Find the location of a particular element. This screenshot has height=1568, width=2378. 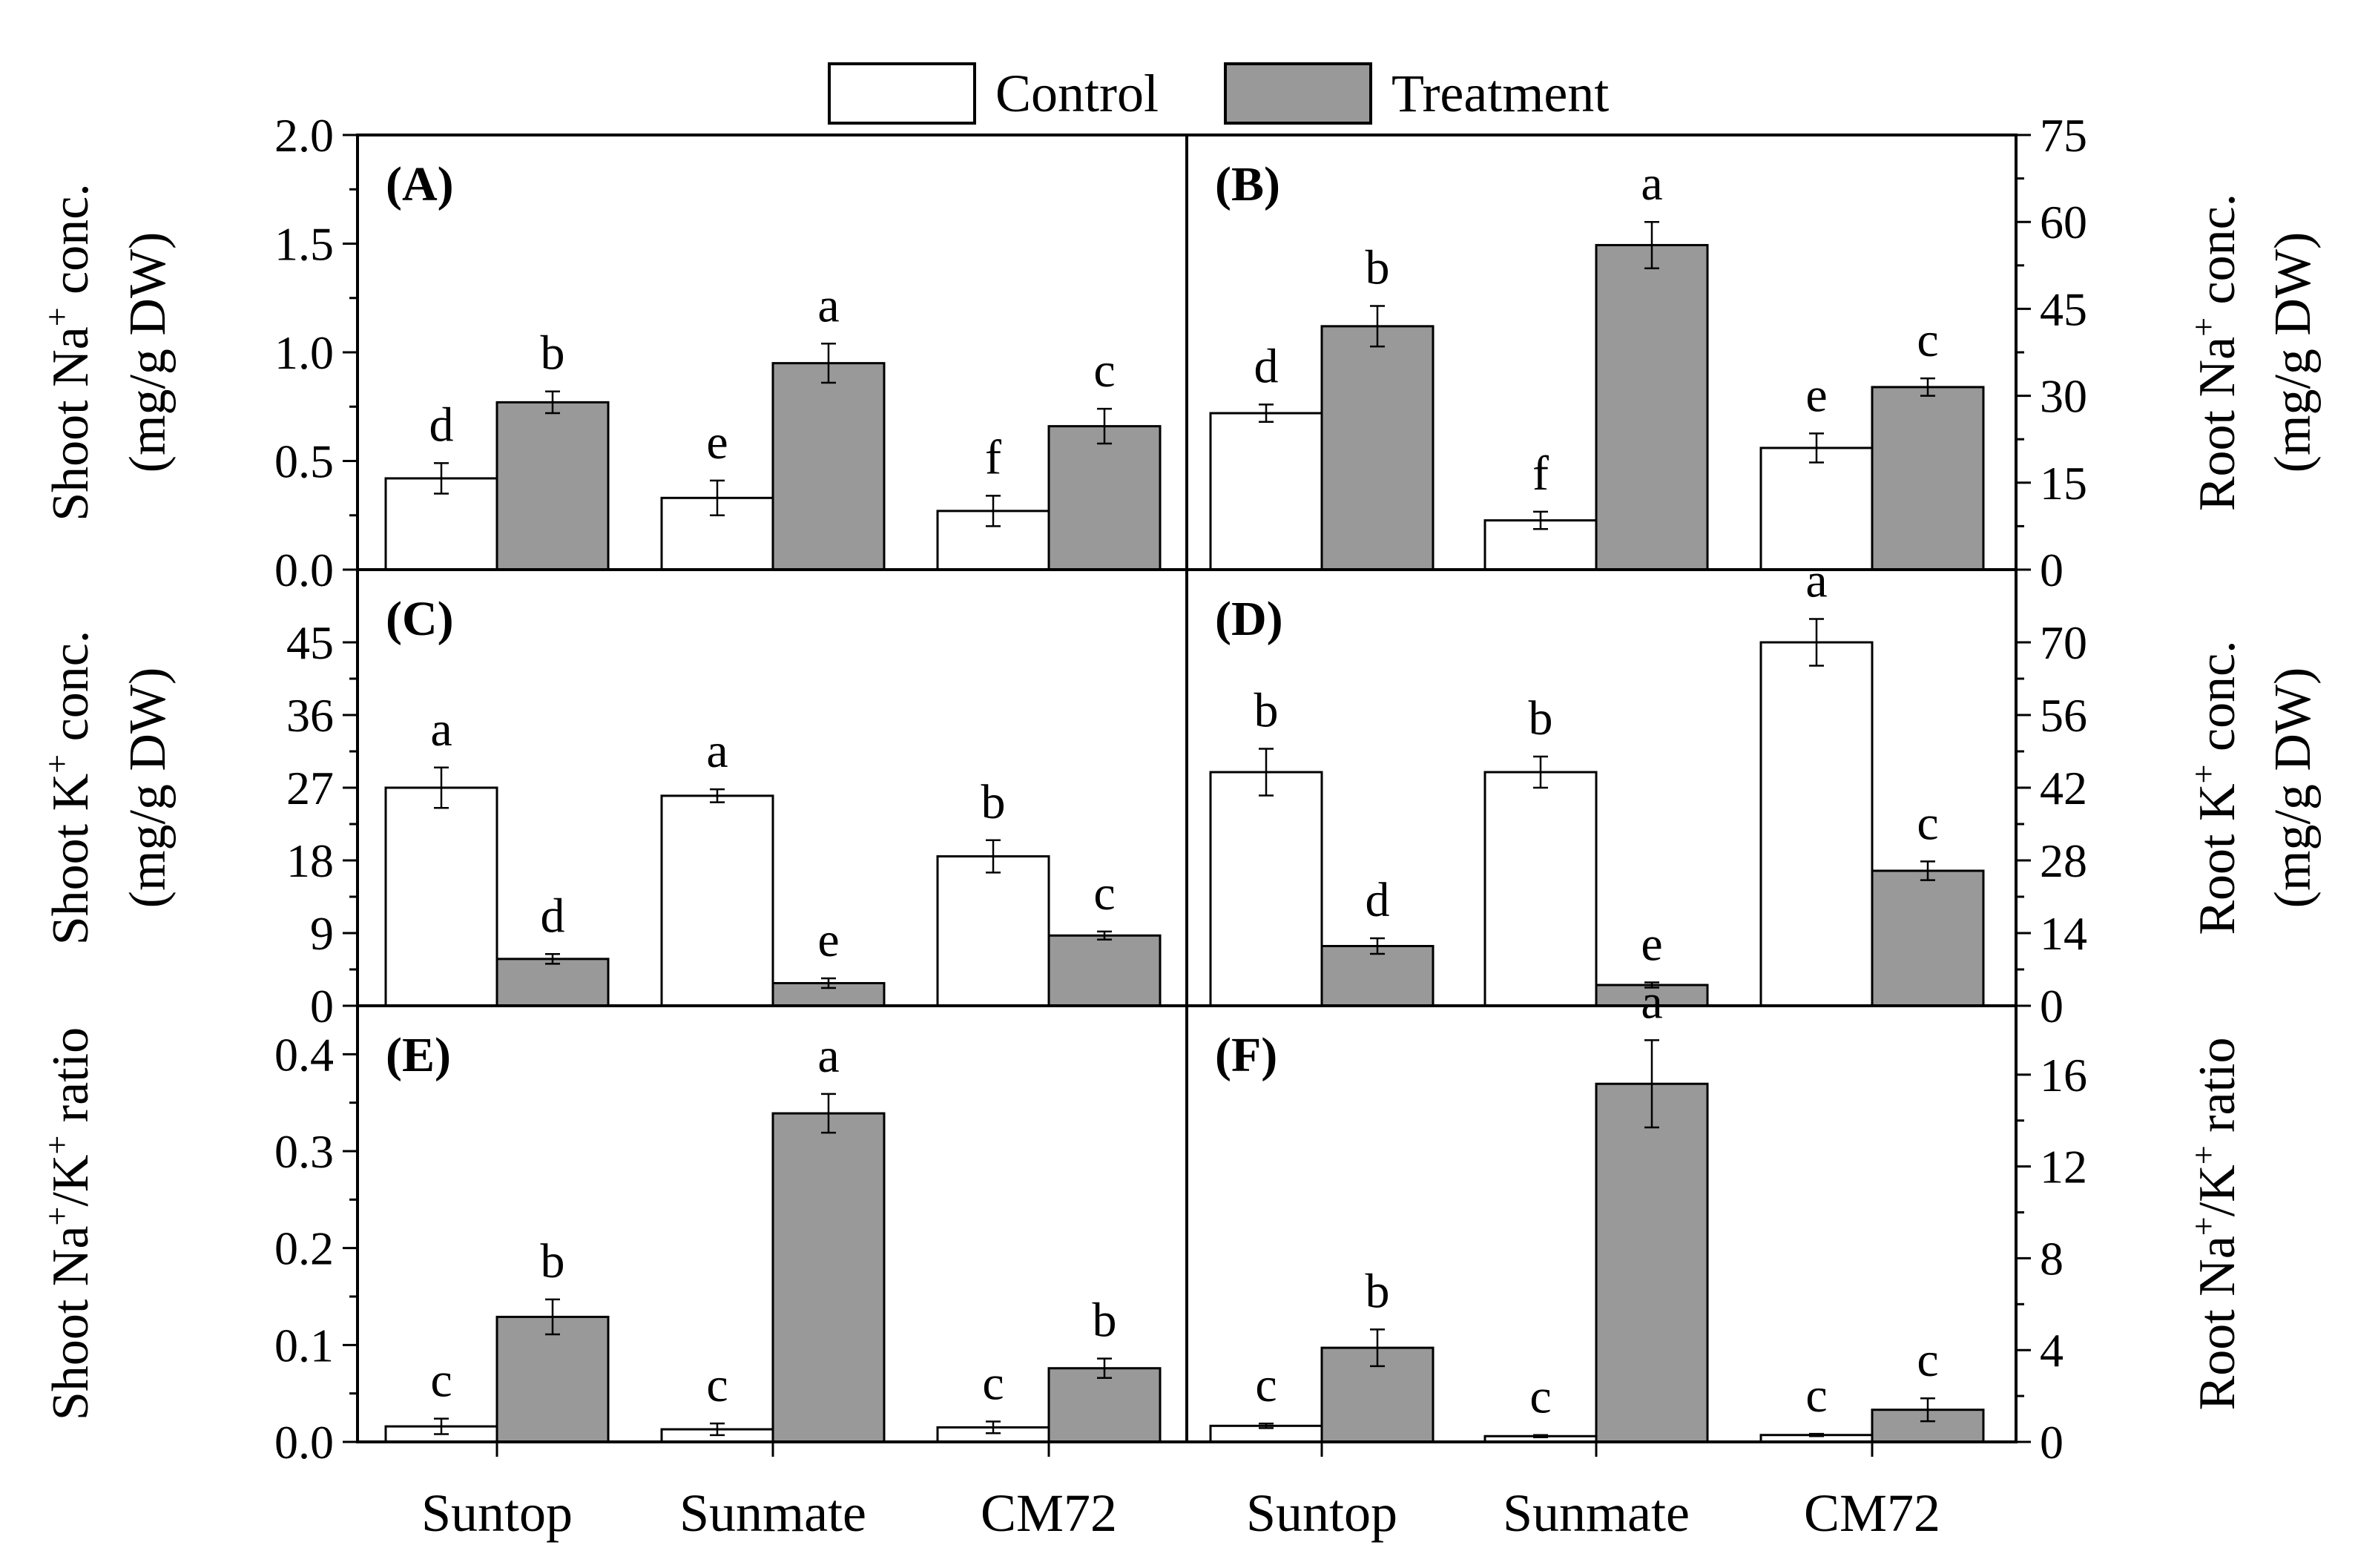

y-tick-label: 0.0 is located at coordinates (304, 1443).